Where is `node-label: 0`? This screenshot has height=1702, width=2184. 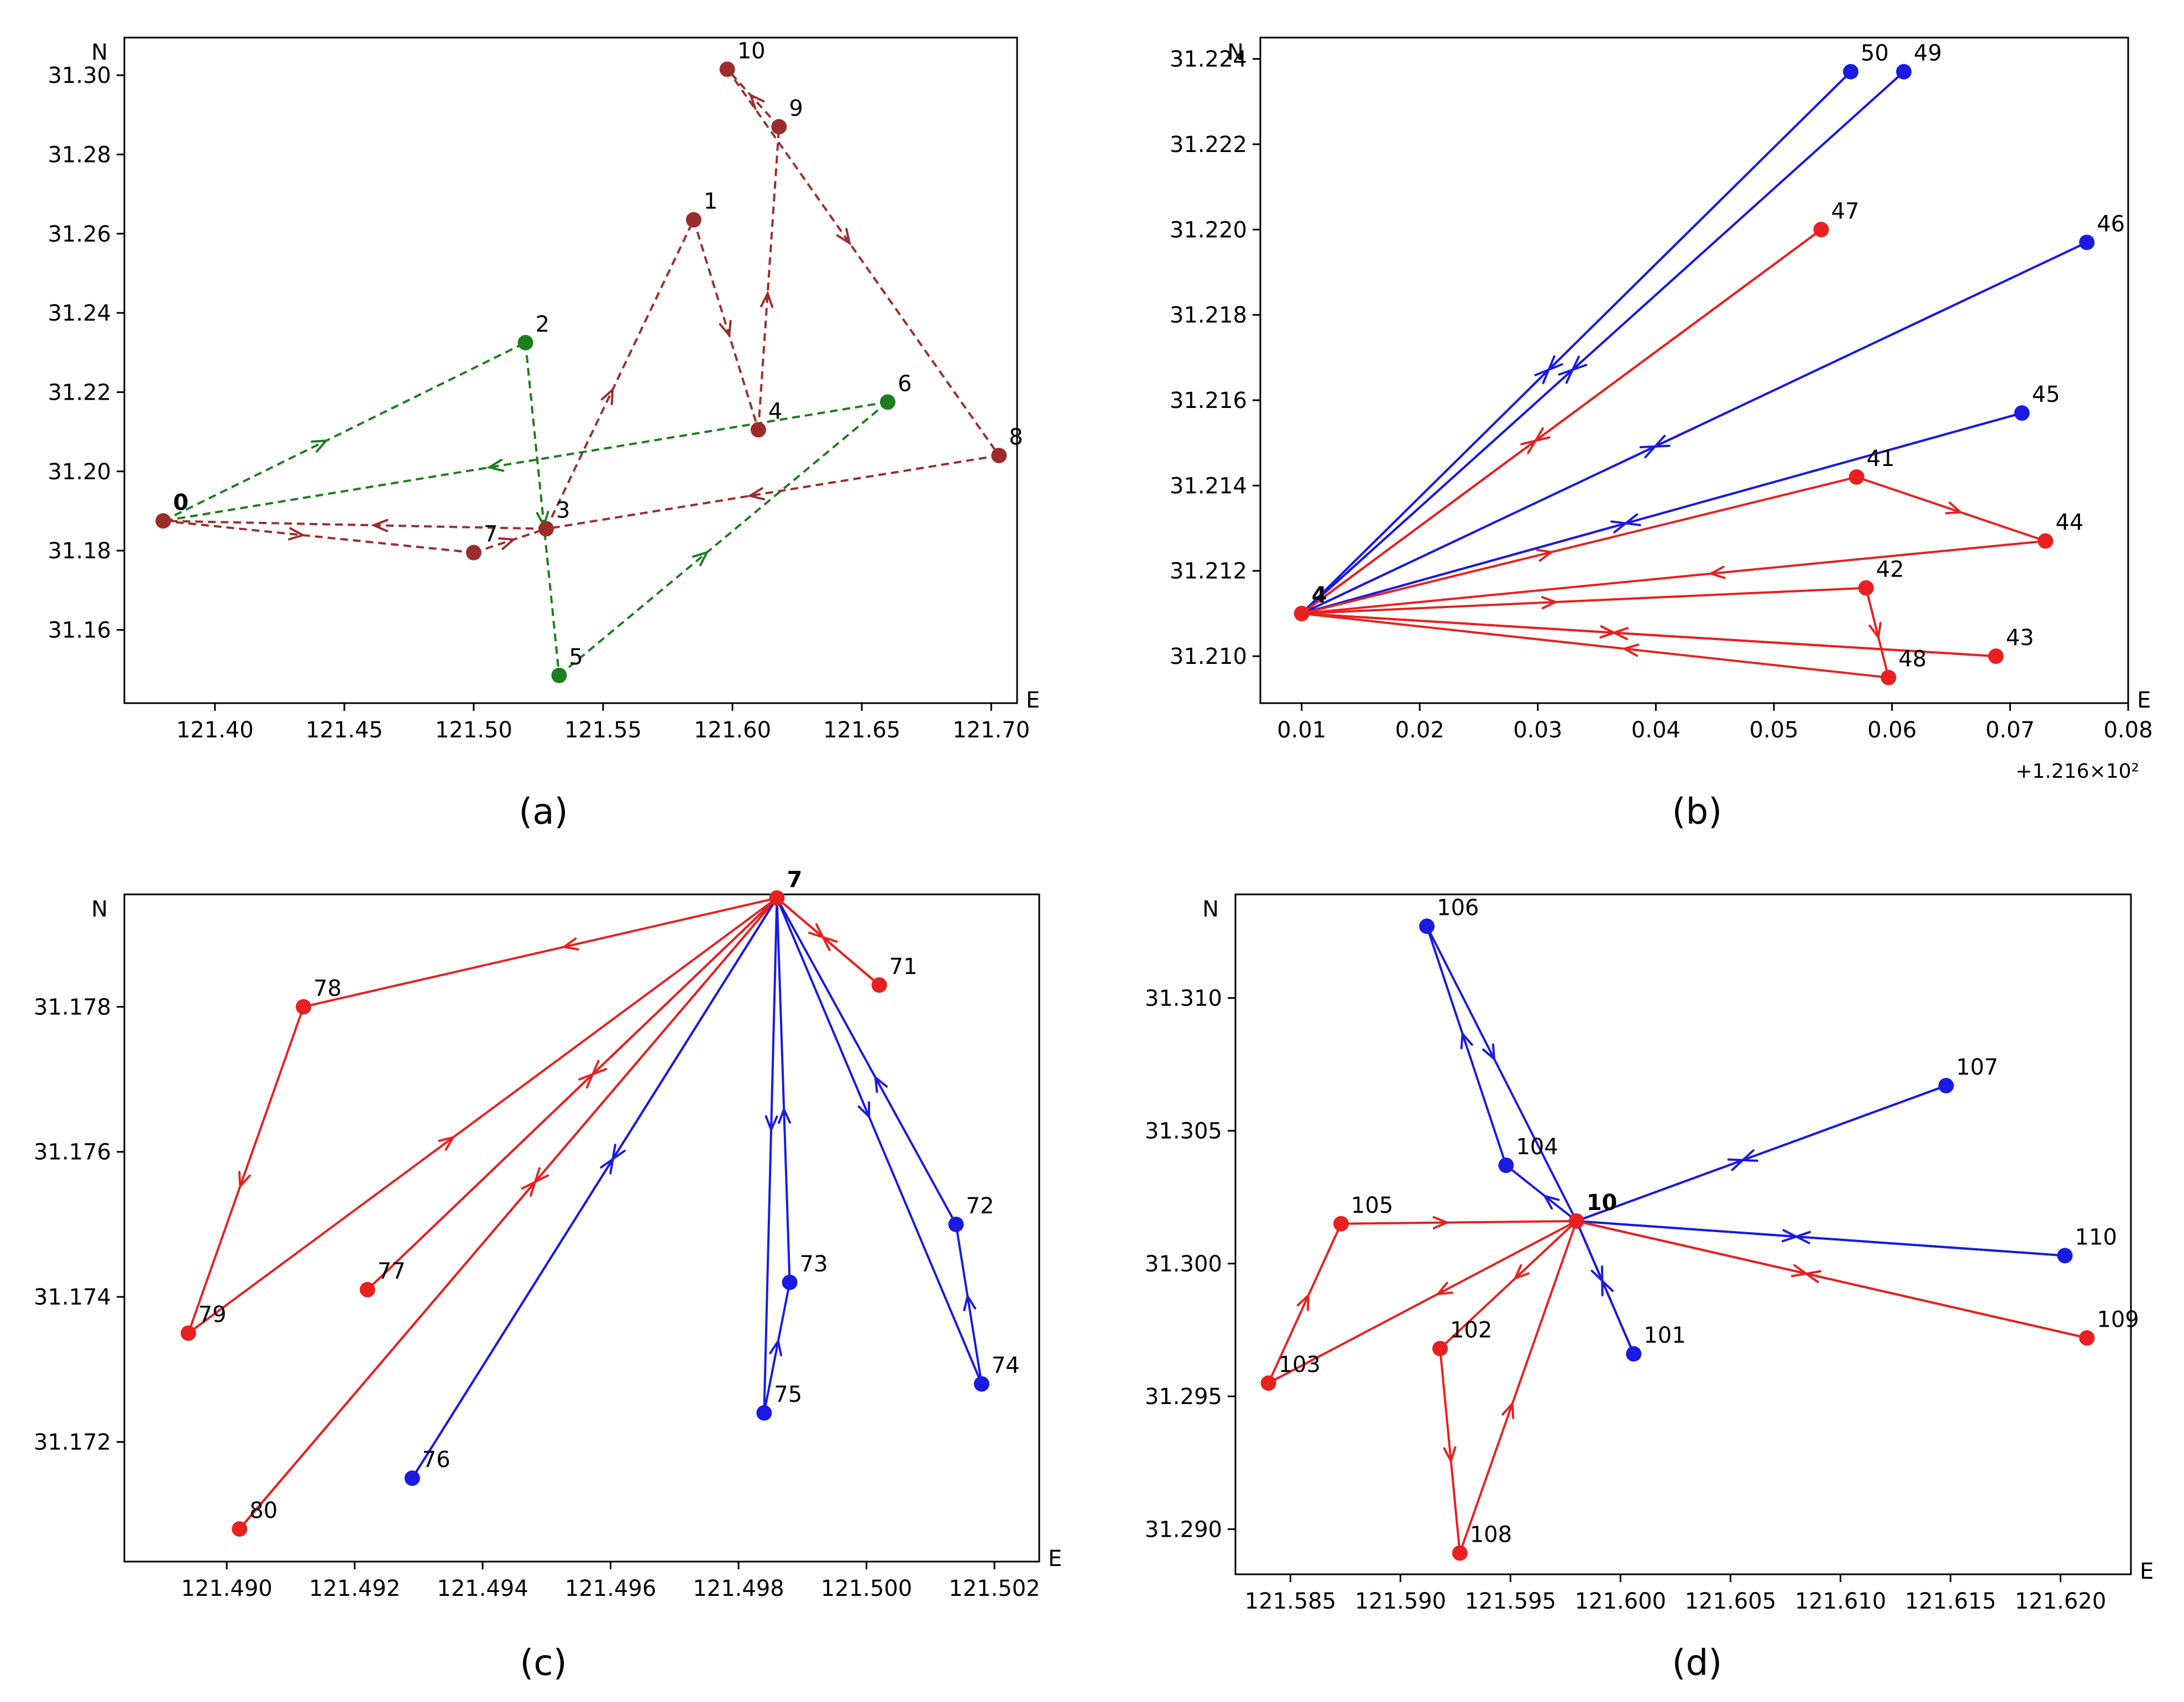 node-label: 0 is located at coordinates (180, 502).